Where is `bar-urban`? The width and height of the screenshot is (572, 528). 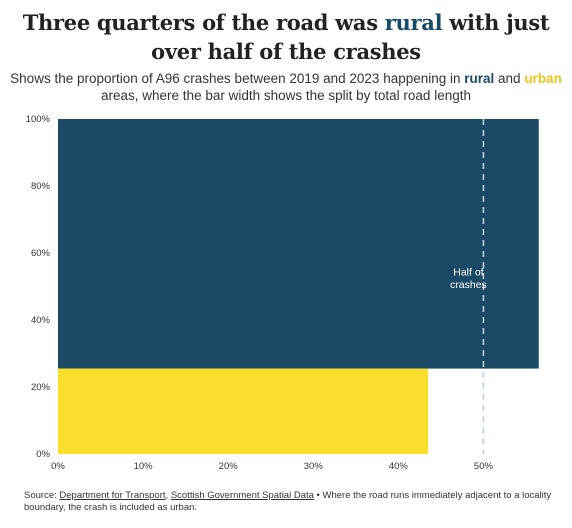
bar-urban is located at coordinates (243, 411).